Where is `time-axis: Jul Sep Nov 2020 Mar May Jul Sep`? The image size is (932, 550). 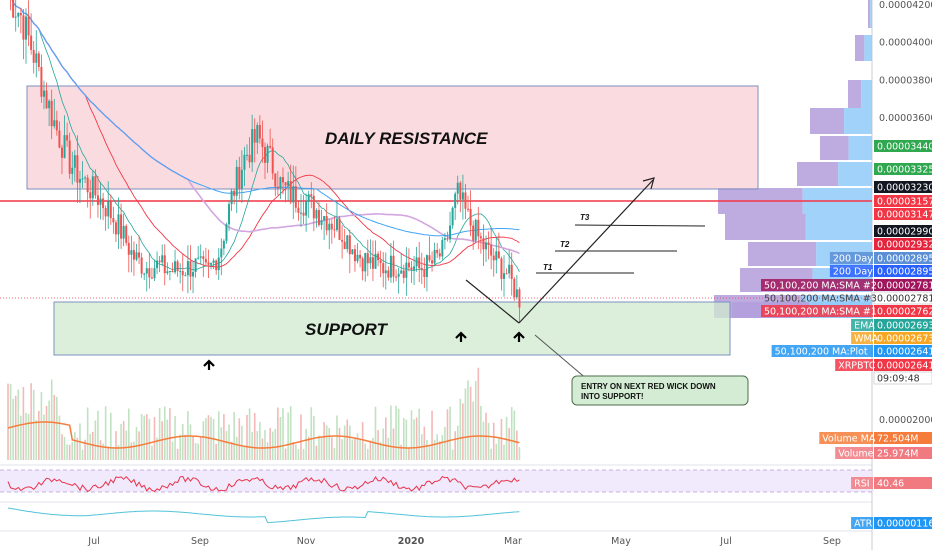
time-axis: Jul Sep Nov 2020 Mar May Jul Sep is located at coordinates (464, 541).